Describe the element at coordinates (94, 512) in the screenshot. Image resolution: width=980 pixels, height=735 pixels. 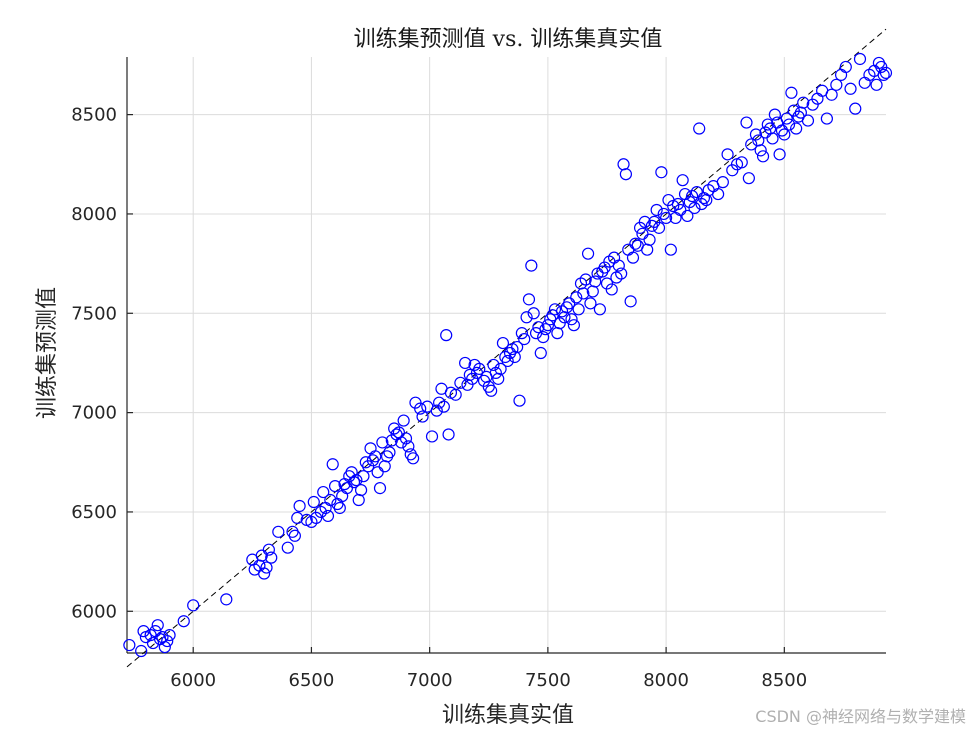
I see `y-tick-label: 6500` at that location.